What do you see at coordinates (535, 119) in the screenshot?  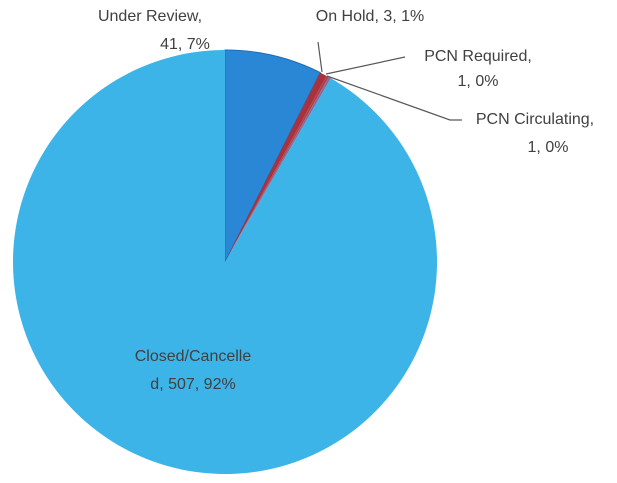 I see `data-label: PCN Circulating,` at bounding box center [535, 119].